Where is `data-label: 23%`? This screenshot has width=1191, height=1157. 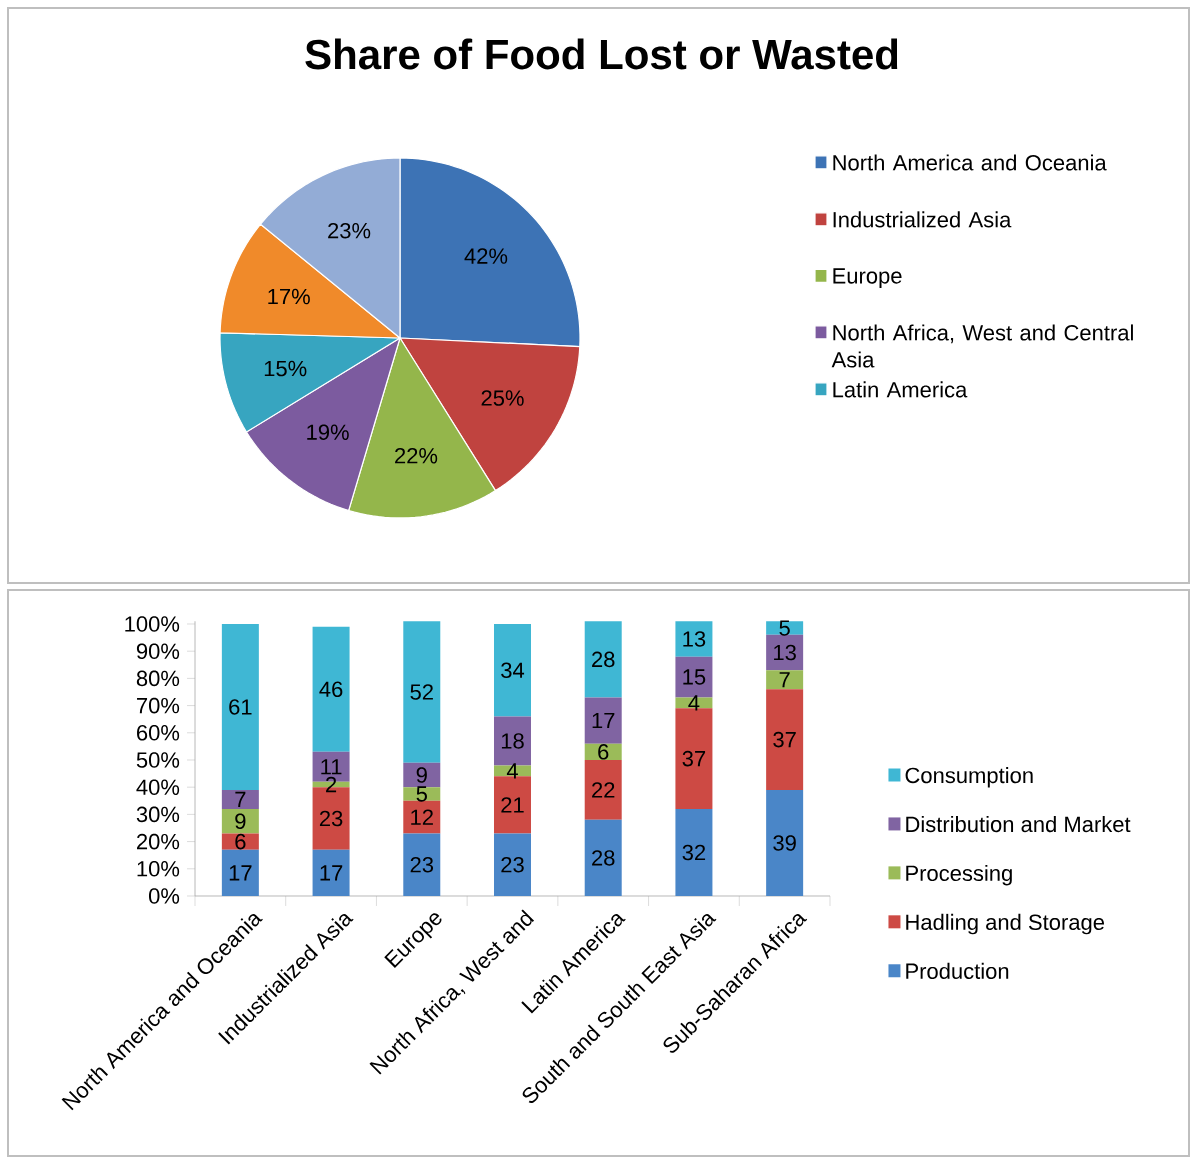
data-label: 23% is located at coordinates (349, 230).